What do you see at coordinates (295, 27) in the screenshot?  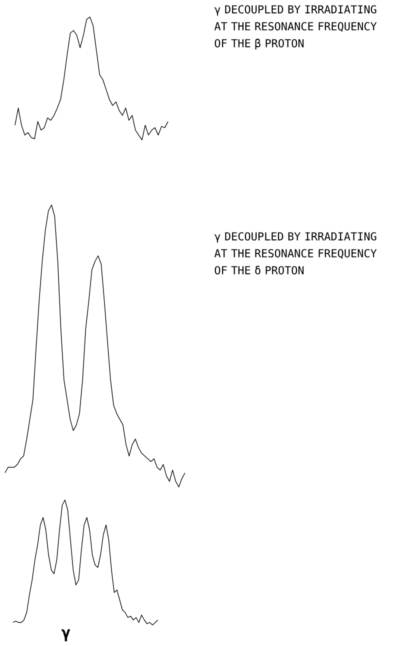 I see `text: γ DECOUPLED BY IRRADIATING AT THE RESONANCE FREQUENCY OF THE β PROTON` at bounding box center [295, 27].